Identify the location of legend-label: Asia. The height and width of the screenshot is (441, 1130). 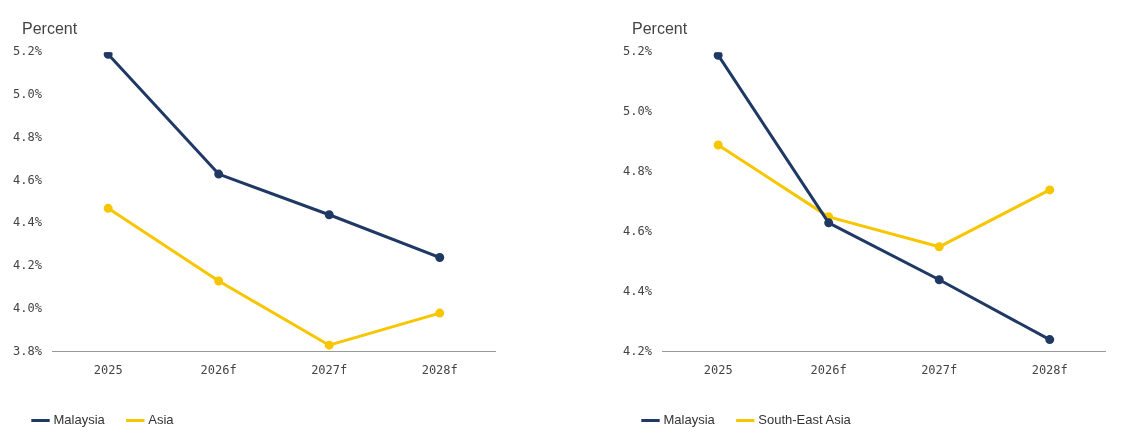
(161, 420).